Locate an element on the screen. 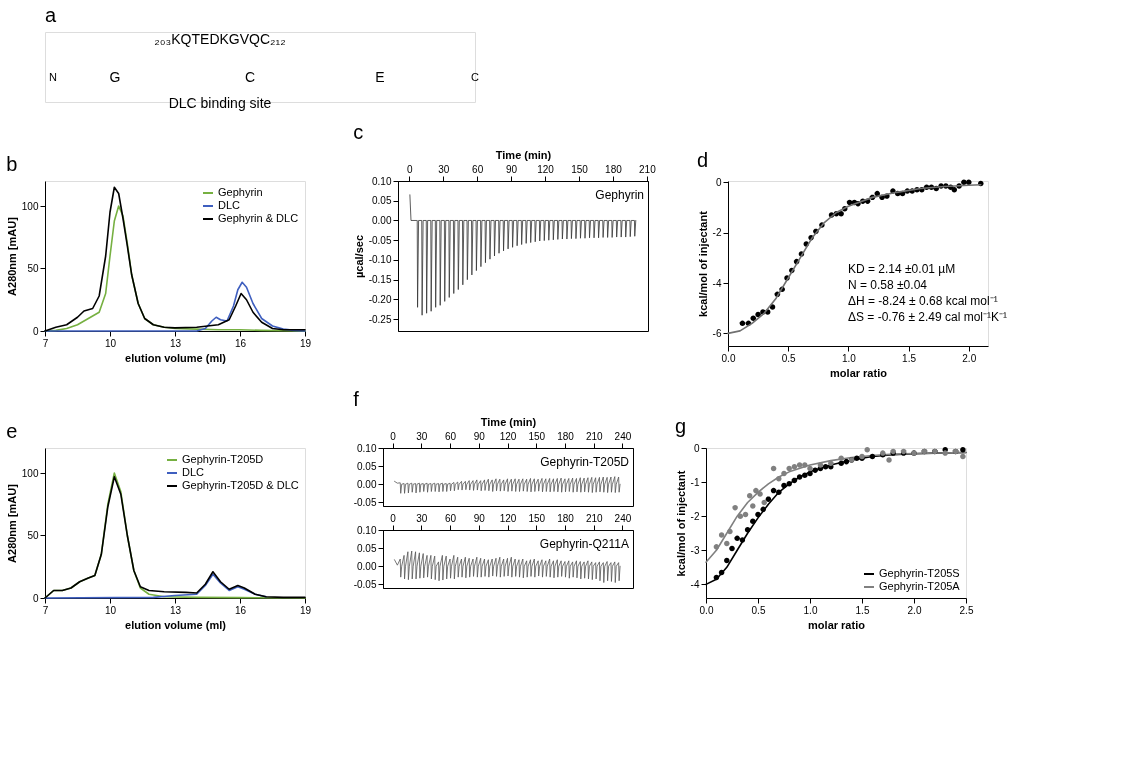 This screenshot has height=758, width=1133. legend-label: Gephyrin-T205D & DLC is located at coordinates (240, 485).